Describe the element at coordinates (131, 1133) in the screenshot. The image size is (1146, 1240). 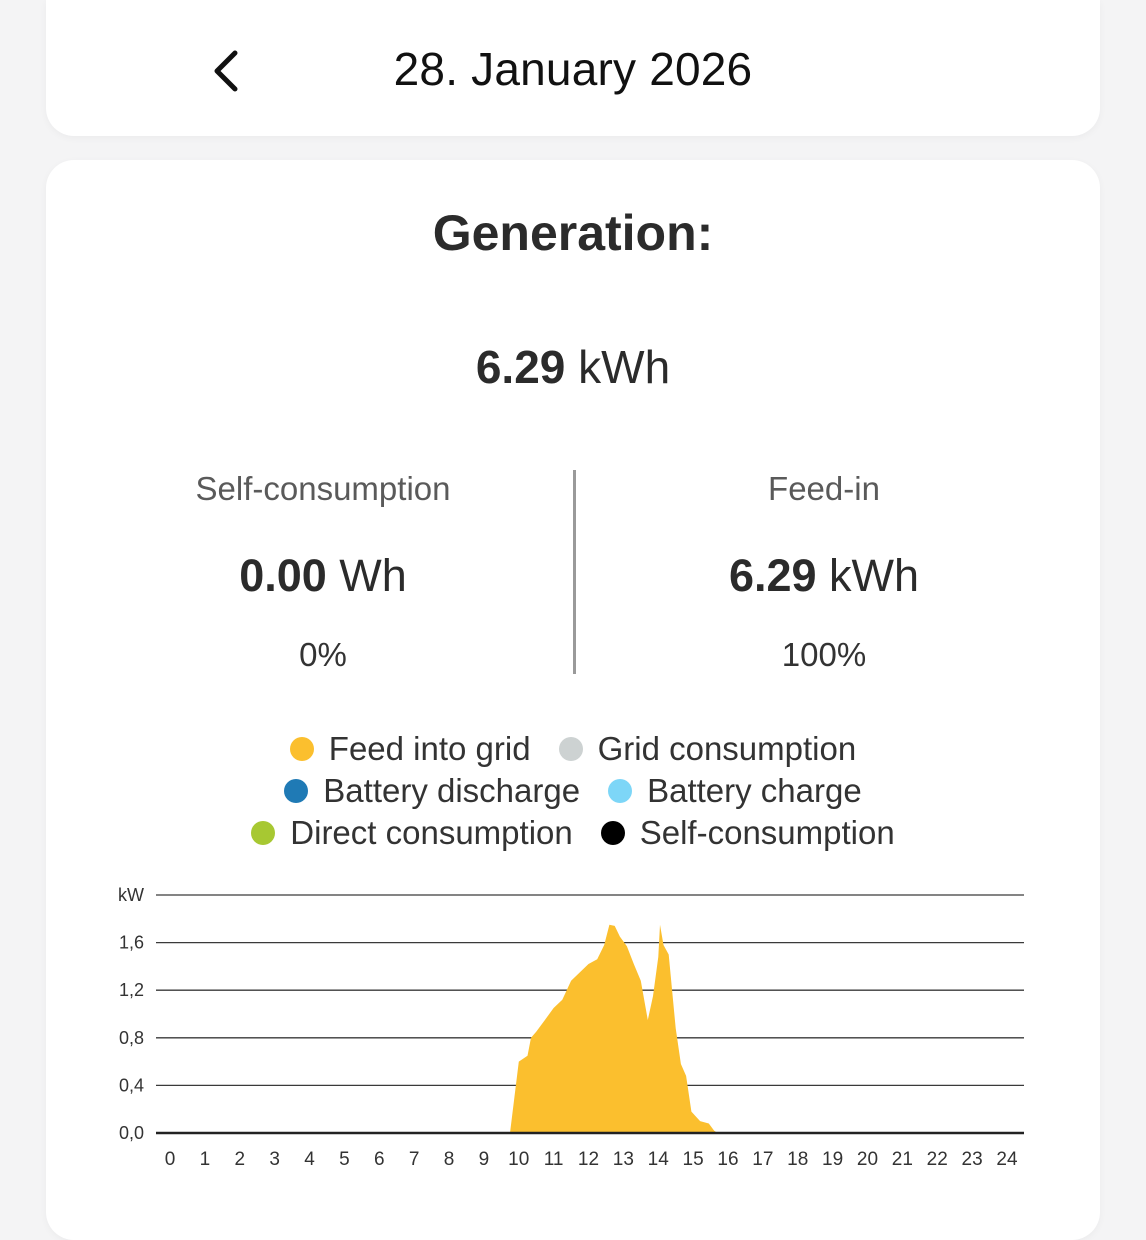
I see `y-tick-label: 0,0` at that location.